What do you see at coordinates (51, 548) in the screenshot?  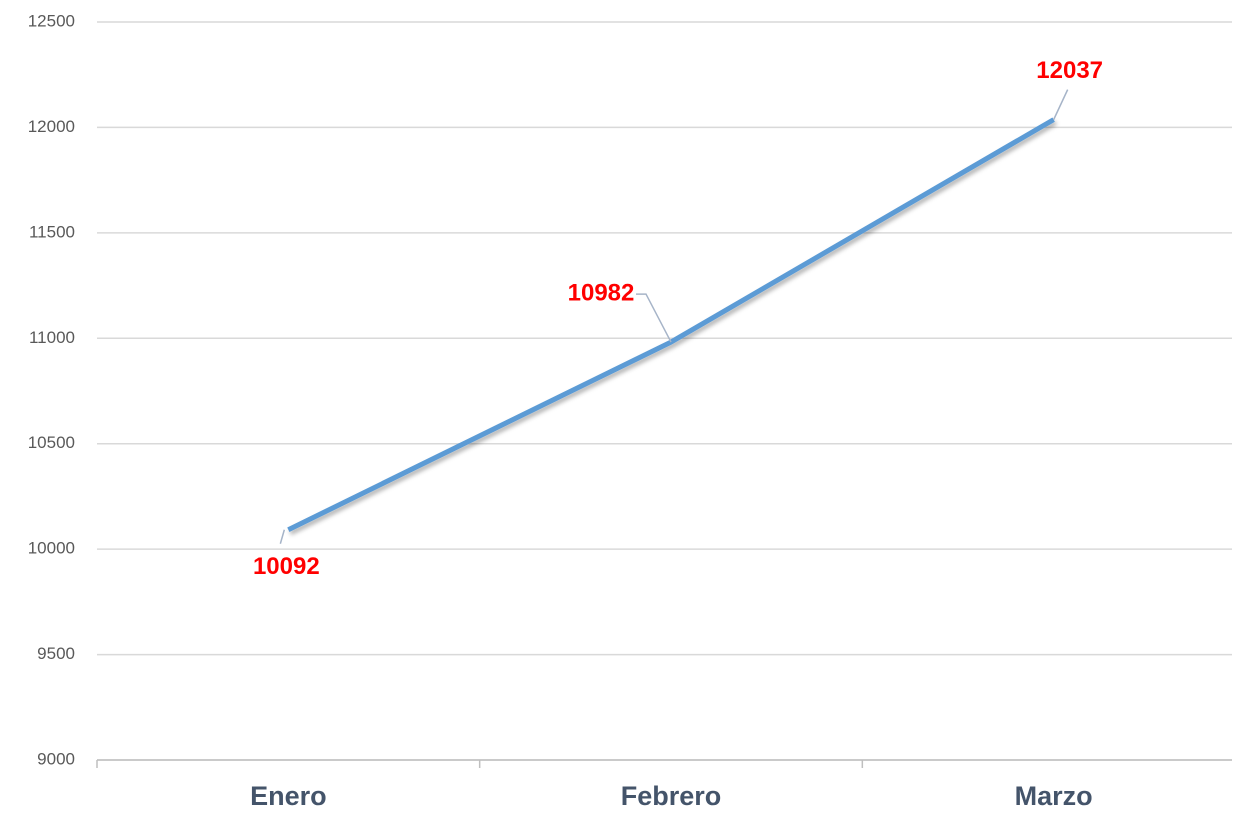 I see `y-tick-label: 10000` at bounding box center [51, 548].